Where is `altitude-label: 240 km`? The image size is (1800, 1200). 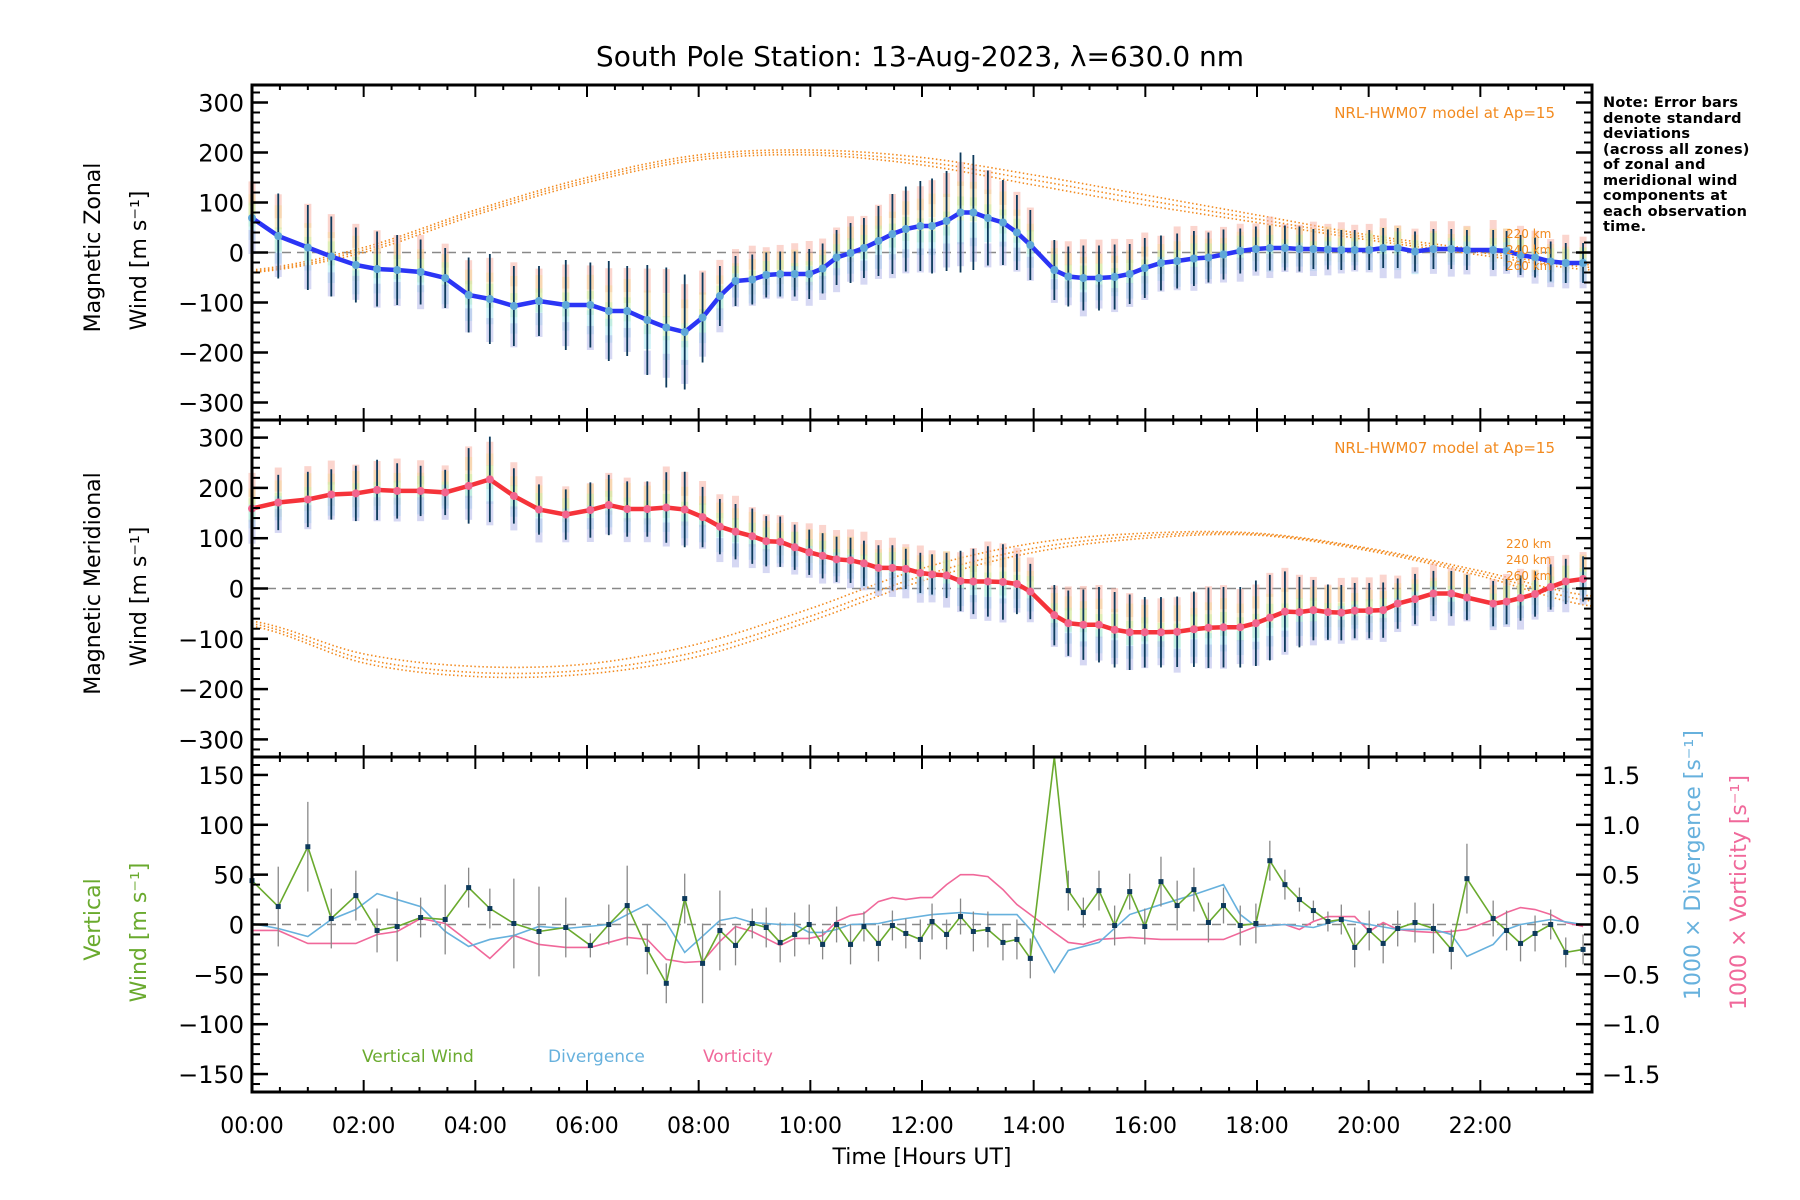 altitude-label: 240 km is located at coordinates (1528, 560).